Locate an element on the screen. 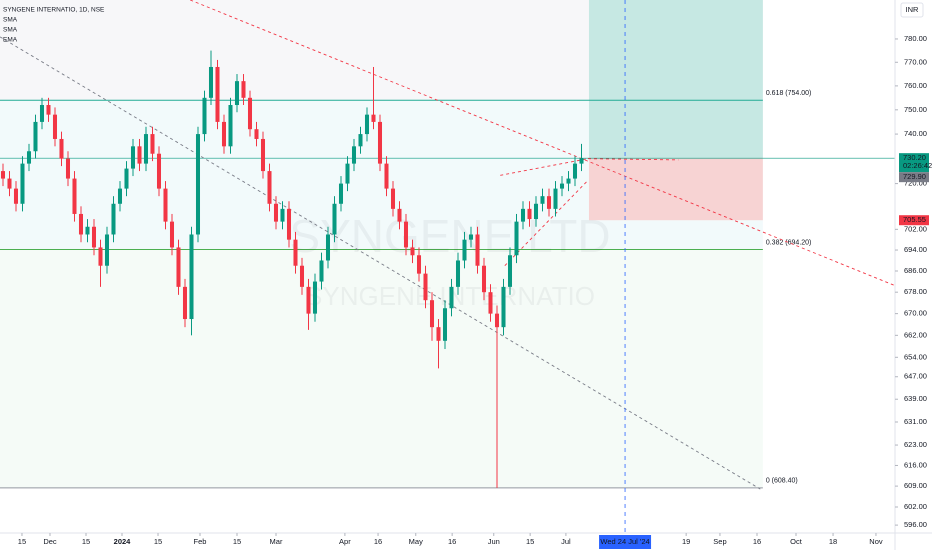 The width and height of the screenshot is (932, 550). x-tick-label: Jun is located at coordinates (494, 541).